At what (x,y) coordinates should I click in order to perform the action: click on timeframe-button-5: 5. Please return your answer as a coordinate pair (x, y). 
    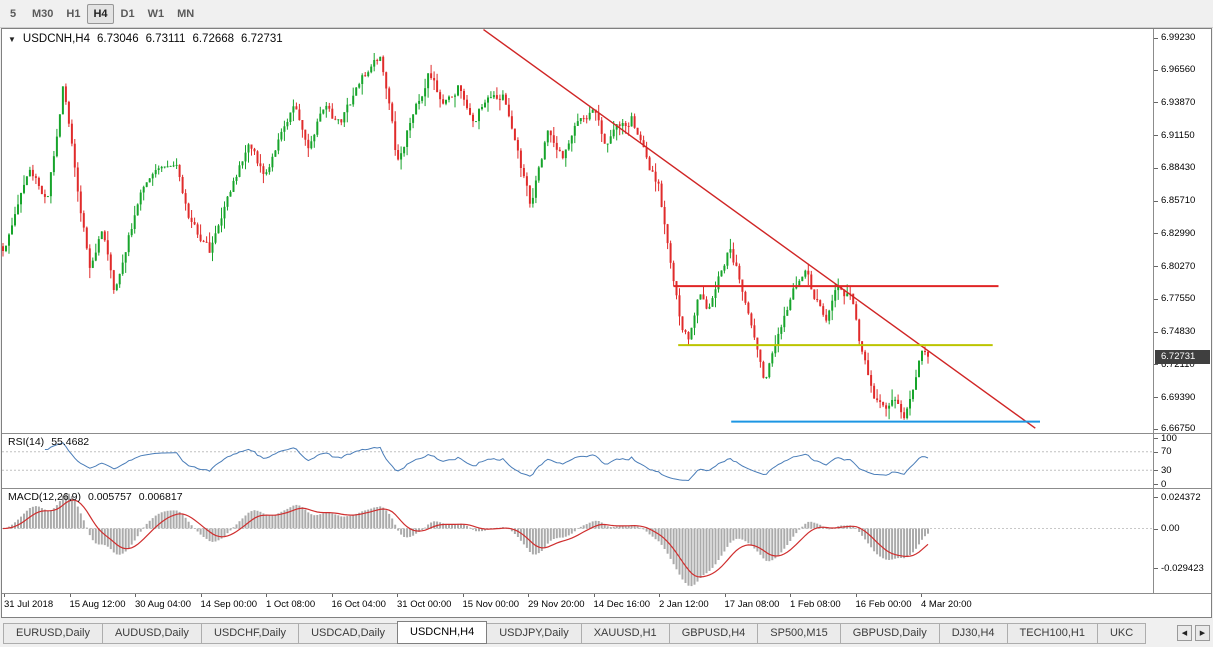
    Looking at the image, I should click on (13, 13).